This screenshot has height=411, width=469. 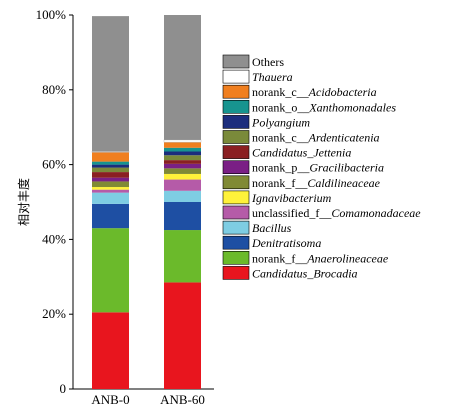 I want to click on legend-label-taxon: Candidatus_Brocadia, so click(x=305, y=273).